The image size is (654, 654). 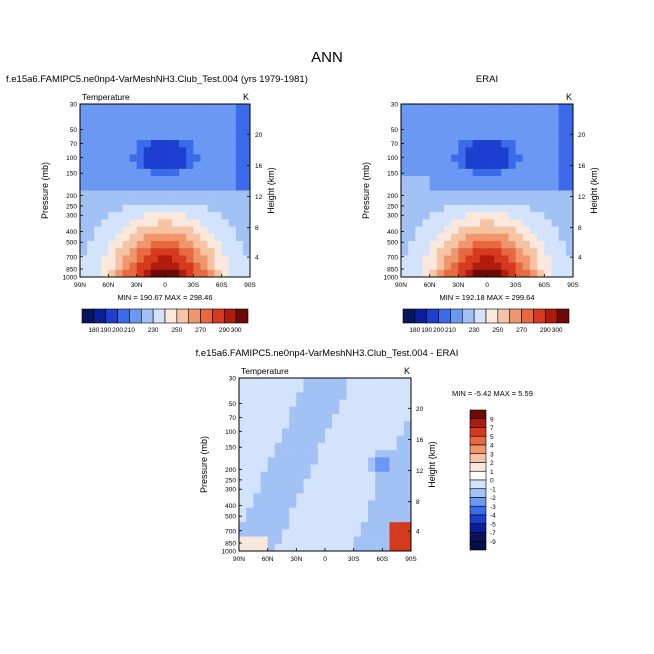 What do you see at coordinates (492, 454) in the screenshot?
I see `colorbar-label: 3` at bounding box center [492, 454].